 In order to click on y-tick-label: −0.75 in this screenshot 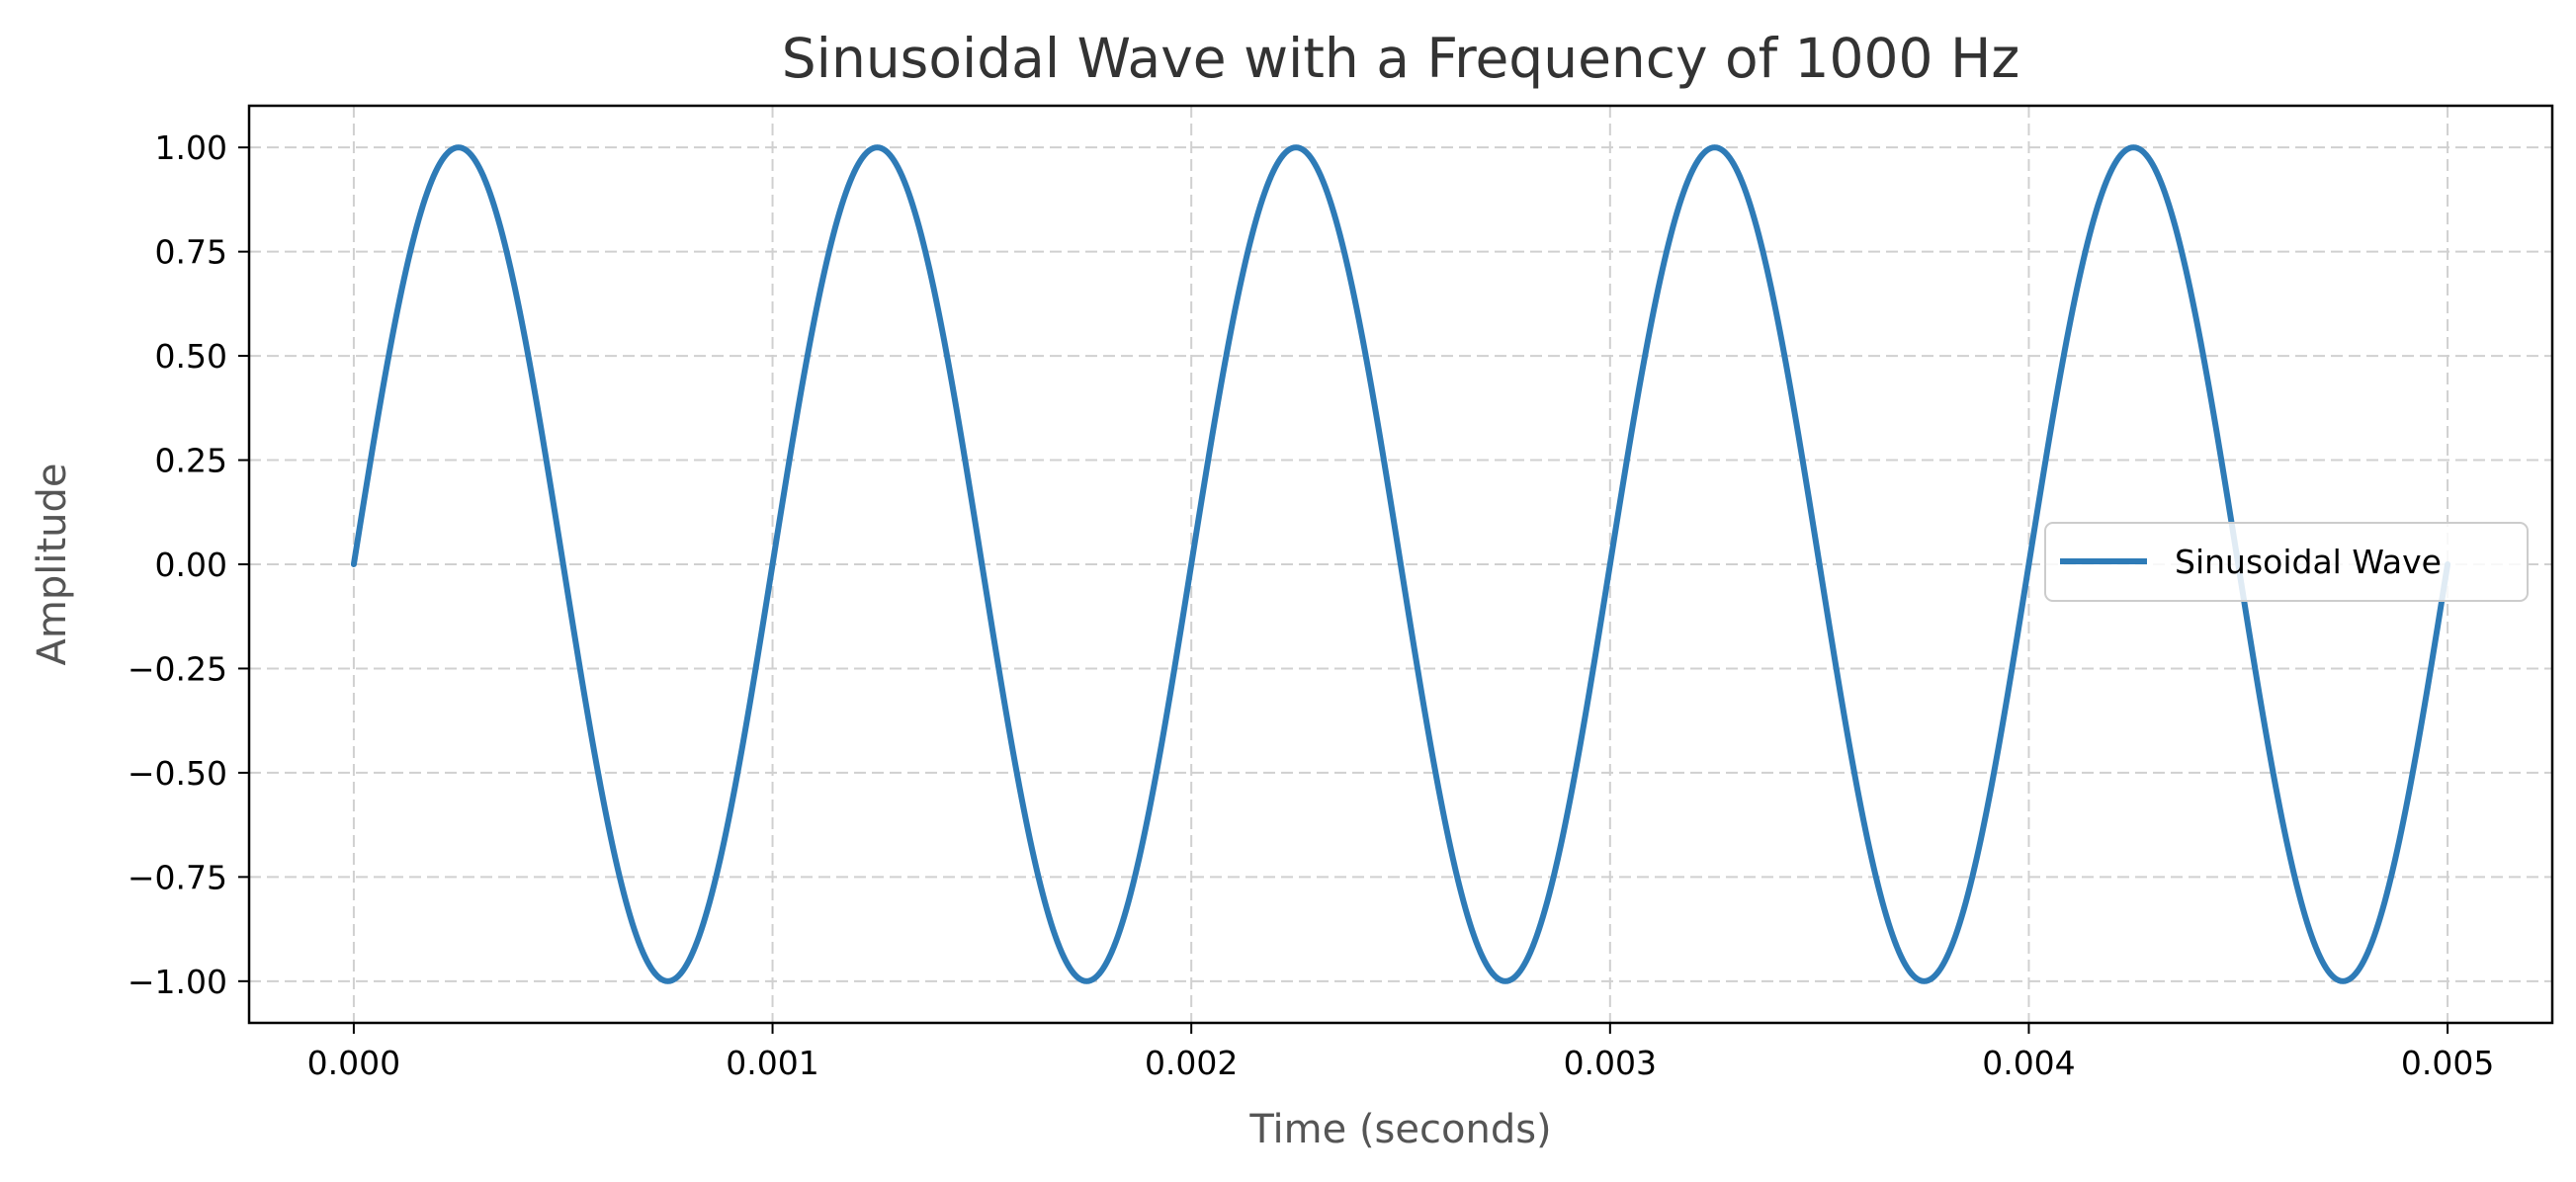, I will do `click(177, 877)`.